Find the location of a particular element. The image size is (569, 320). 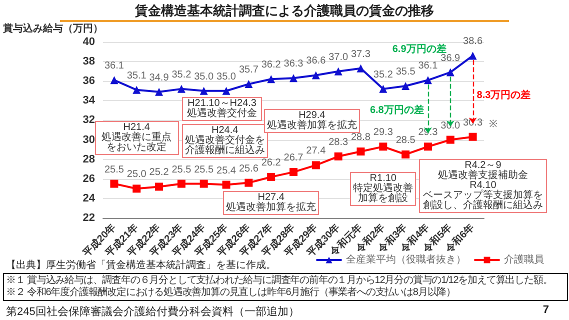

annotation: 6.9万円の差 is located at coordinates (419, 50).